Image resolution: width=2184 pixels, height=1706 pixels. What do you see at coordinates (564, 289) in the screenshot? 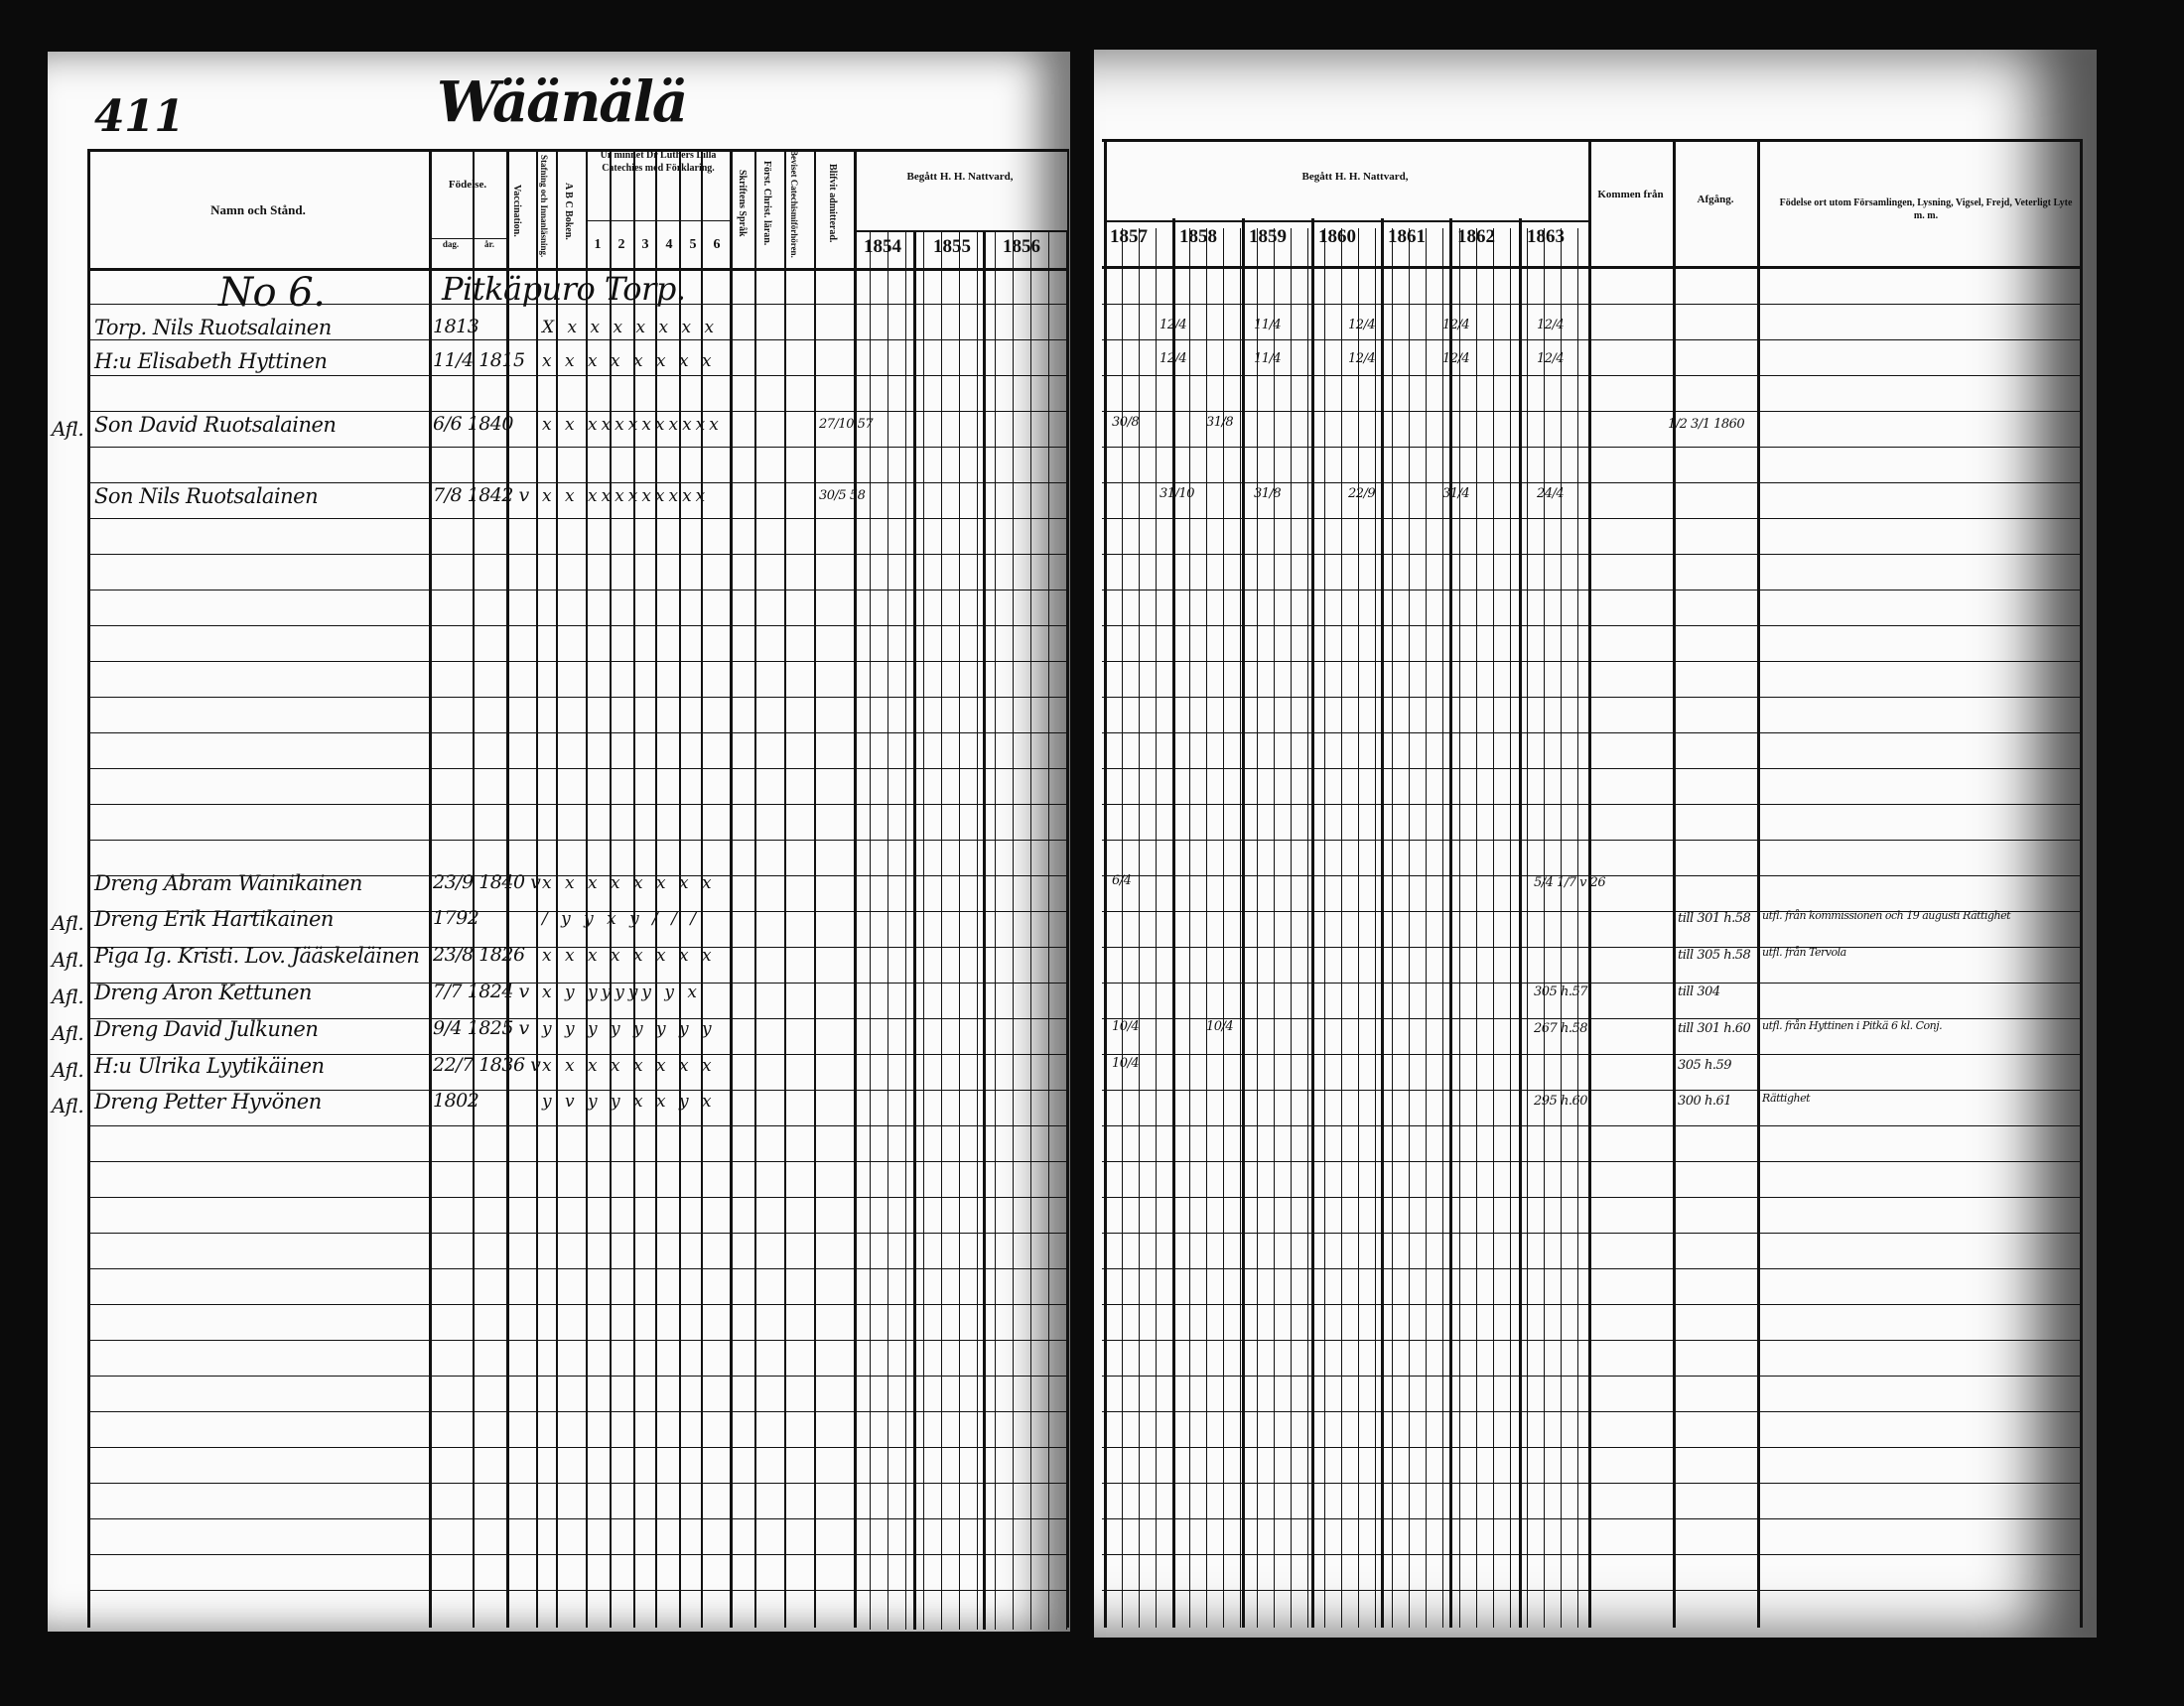
I see `household-place: Pitkäpuro Torp.` at bounding box center [564, 289].